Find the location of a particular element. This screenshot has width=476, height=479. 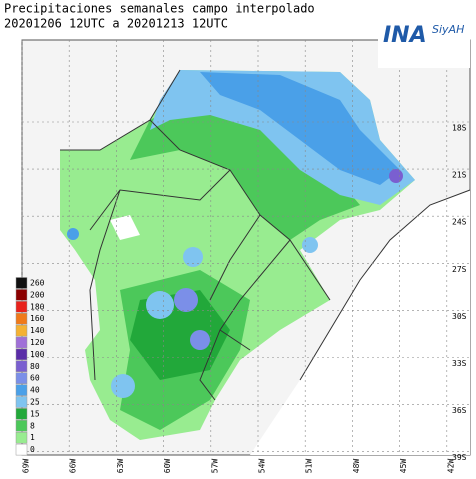

logo-tagline: SiyAH is located at coordinates (448, 29).